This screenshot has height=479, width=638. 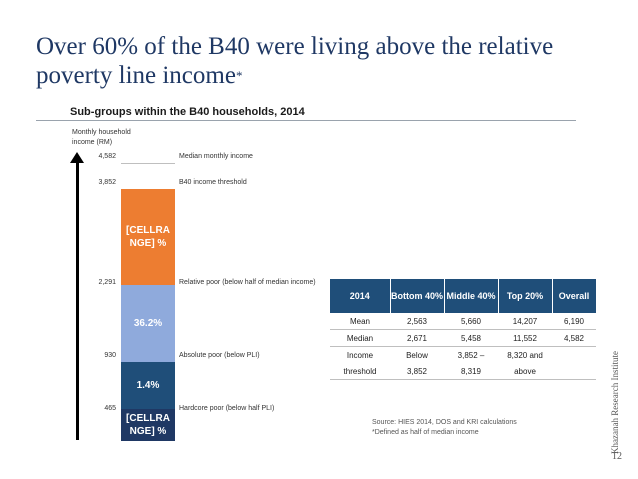 What do you see at coordinates (574, 296) in the screenshot?
I see `table-header-overall: Overall` at bounding box center [574, 296].